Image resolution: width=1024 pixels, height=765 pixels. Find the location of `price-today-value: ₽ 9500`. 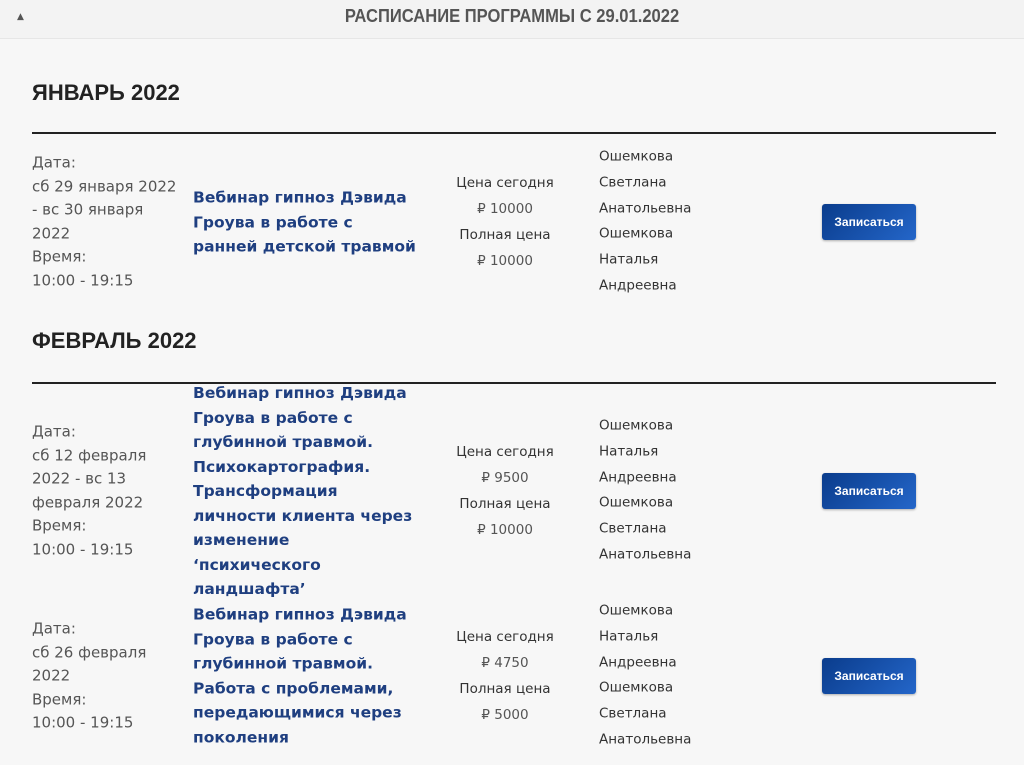

price-today-value: ₽ 9500 is located at coordinates (505, 478).